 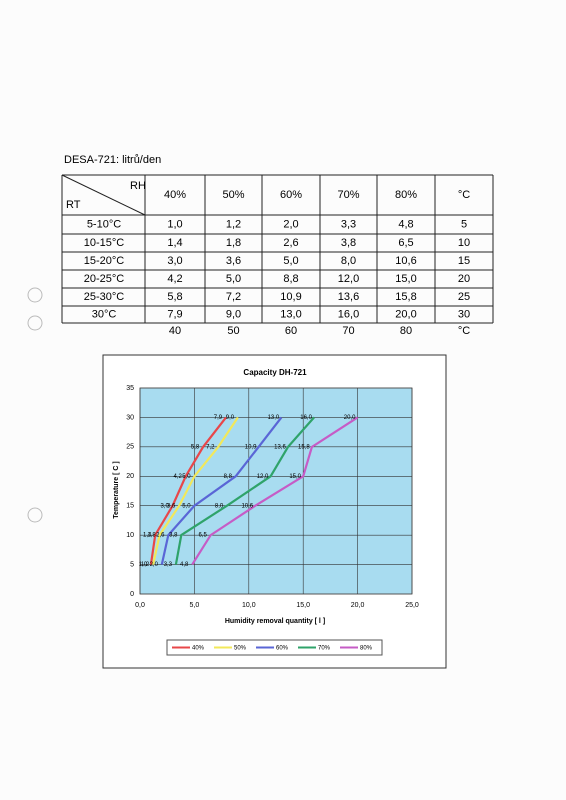 I want to click on cell: 5,8, so click(x=174, y=297).